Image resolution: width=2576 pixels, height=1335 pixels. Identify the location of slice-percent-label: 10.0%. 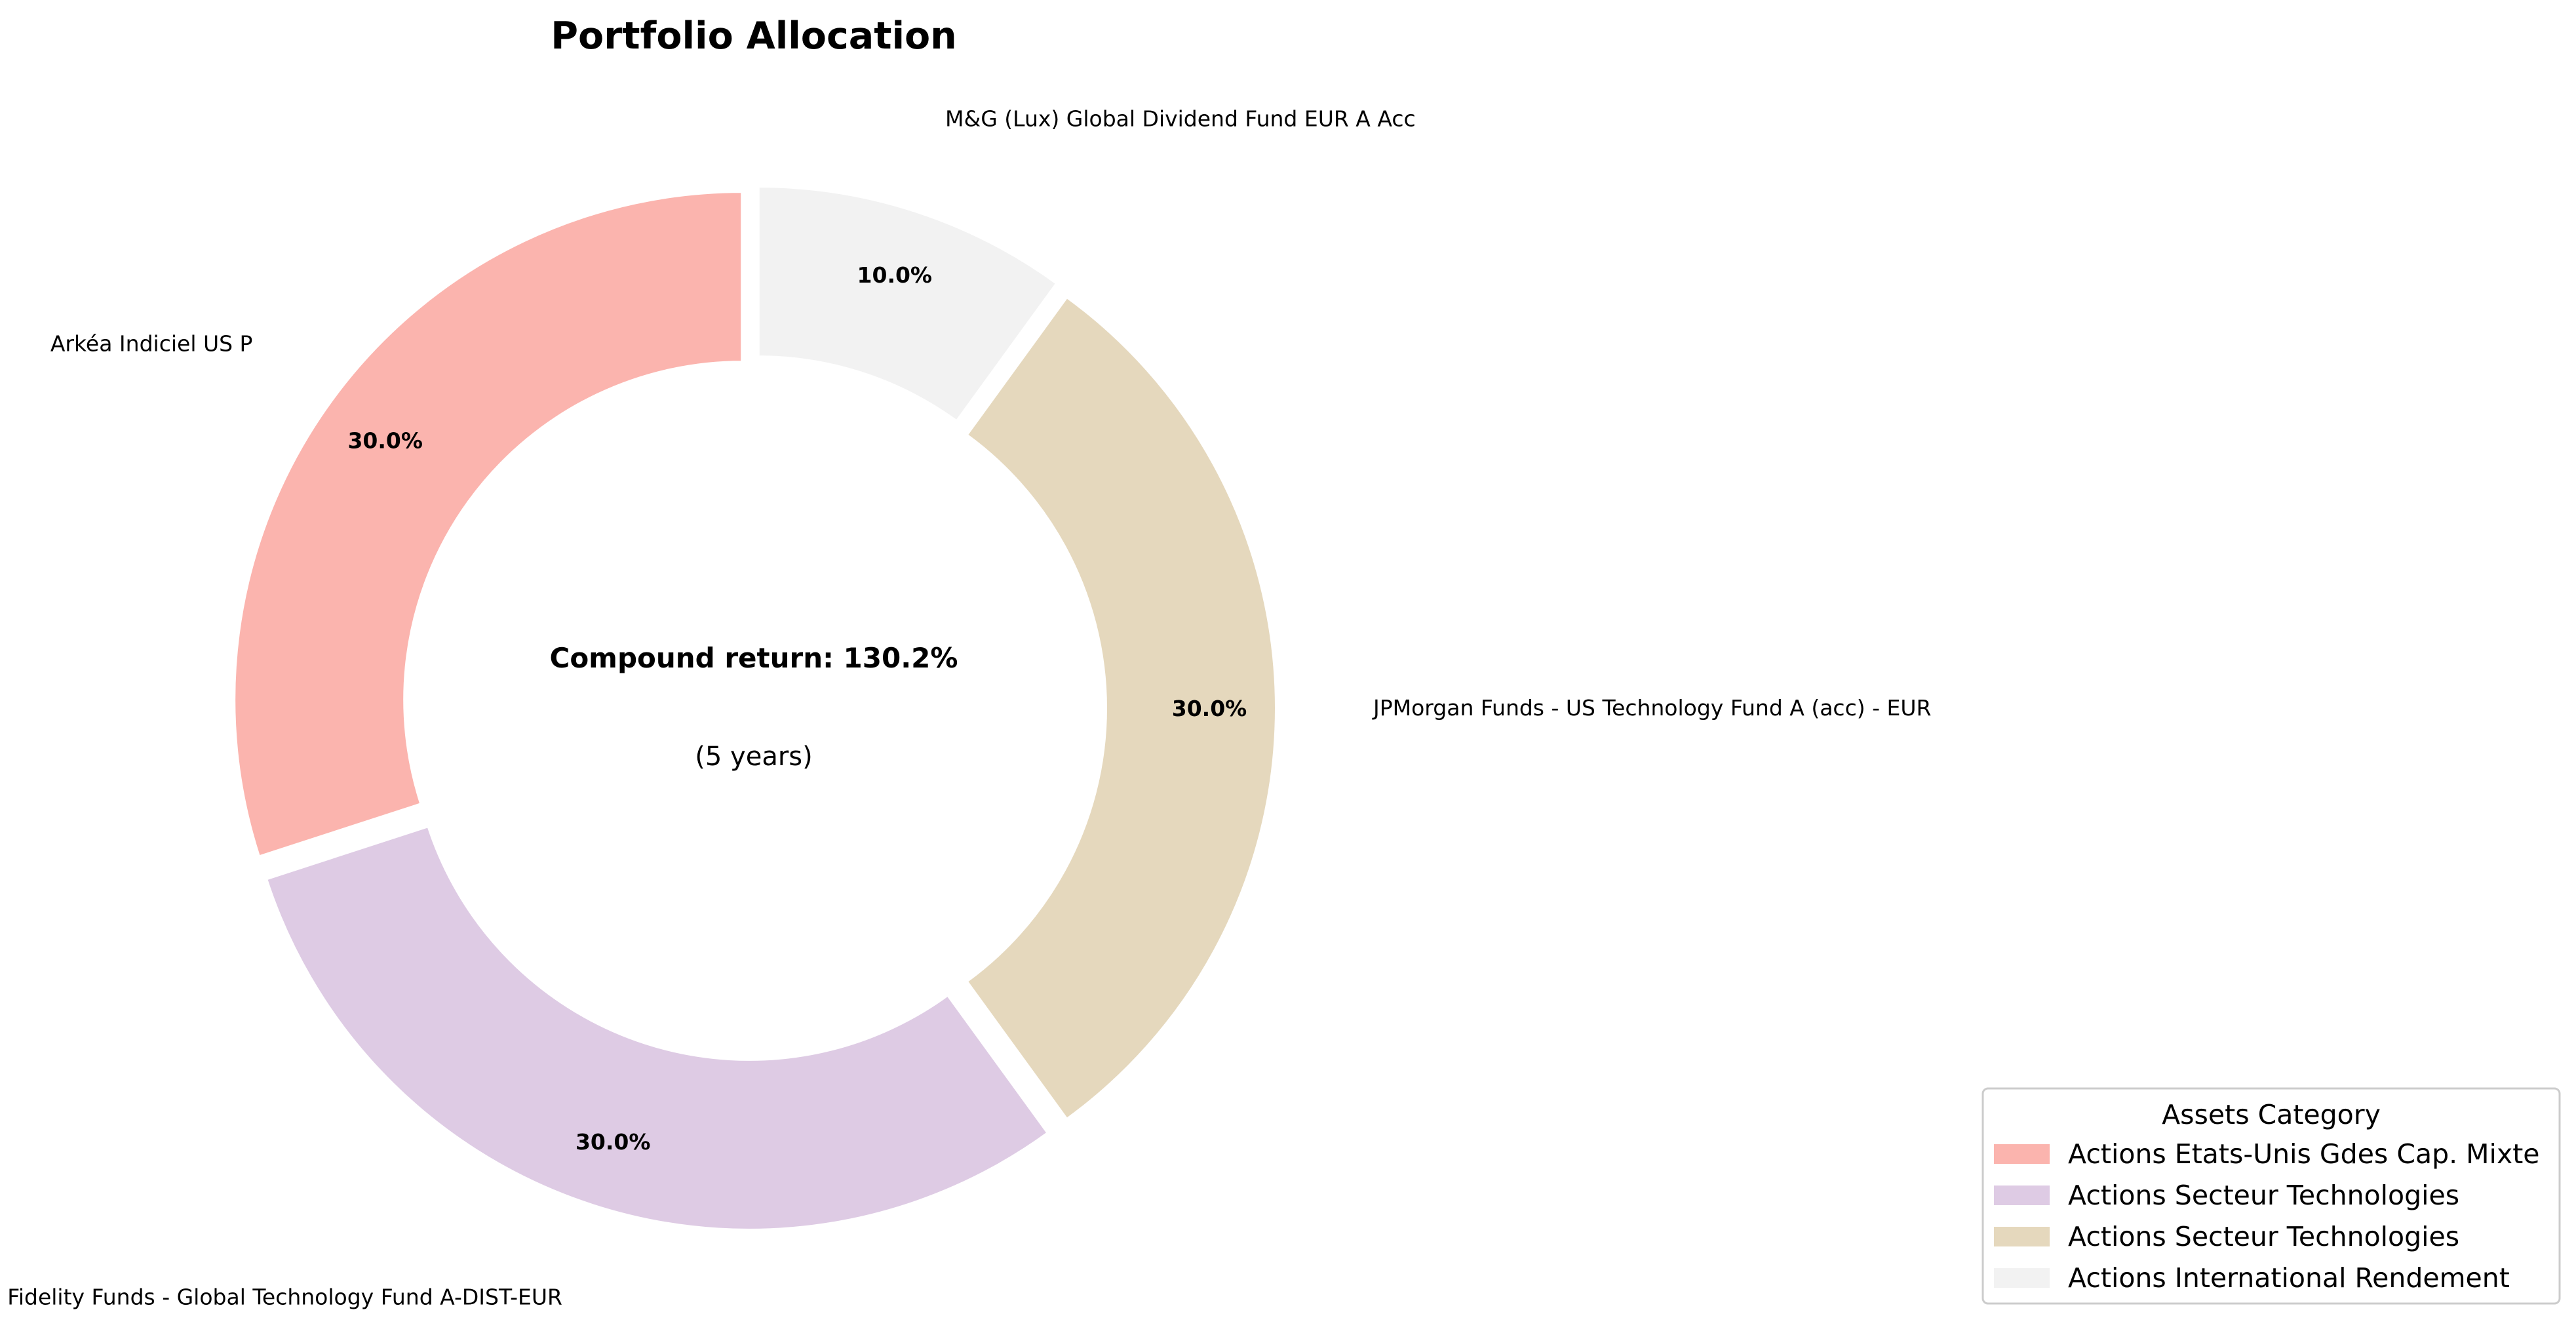
(895, 275).